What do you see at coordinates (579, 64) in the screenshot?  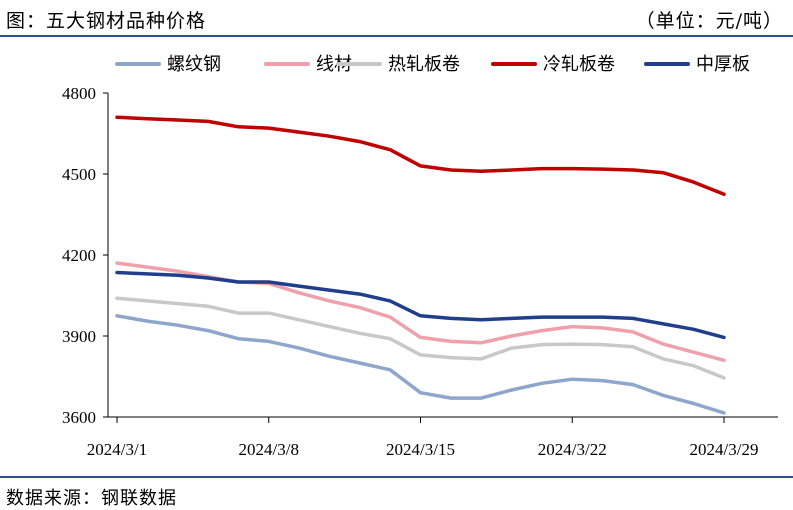 I see `legend-label: 冷轧板卷` at bounding box center [579, 64].